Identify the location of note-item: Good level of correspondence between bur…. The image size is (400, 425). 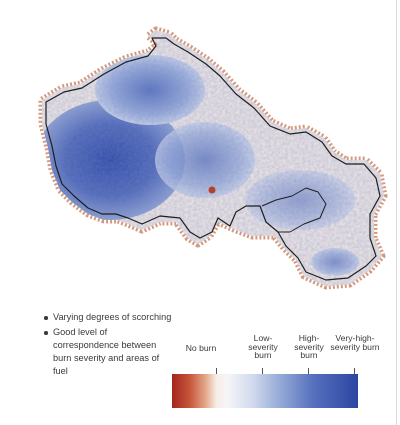
(109, 352).